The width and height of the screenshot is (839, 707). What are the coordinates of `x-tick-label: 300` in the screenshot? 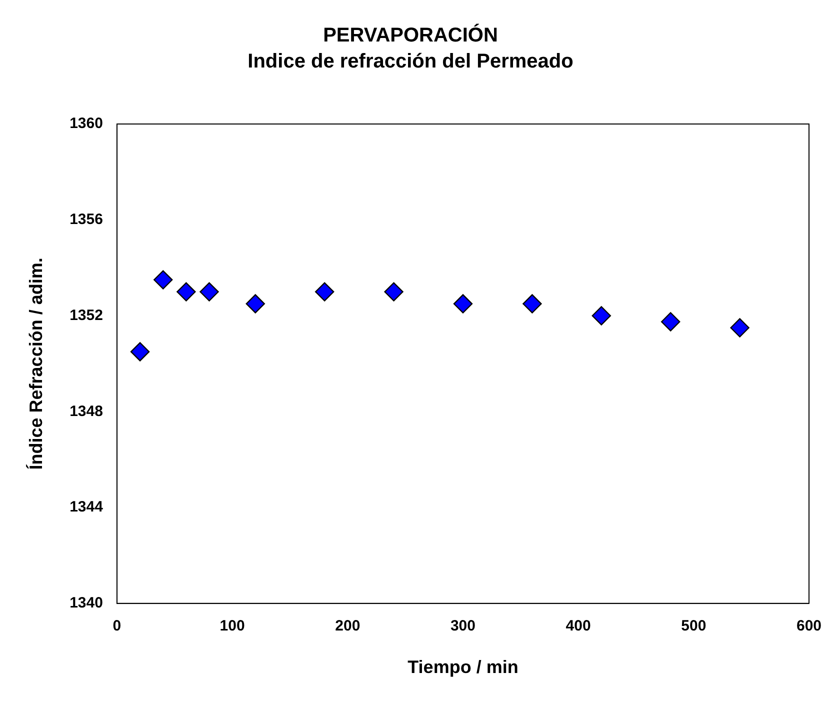 It's located at (463, 626).